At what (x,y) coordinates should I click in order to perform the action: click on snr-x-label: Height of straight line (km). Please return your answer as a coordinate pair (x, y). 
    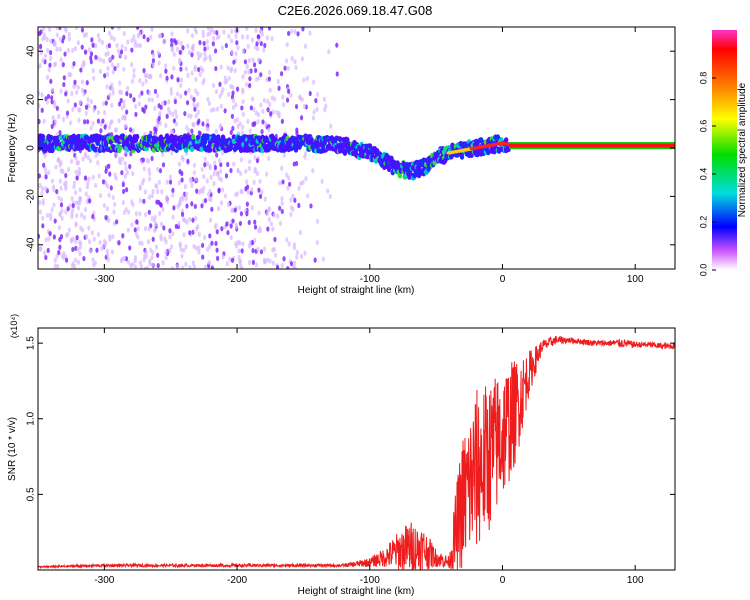
    Looking at the image, I should click on (356, 591).